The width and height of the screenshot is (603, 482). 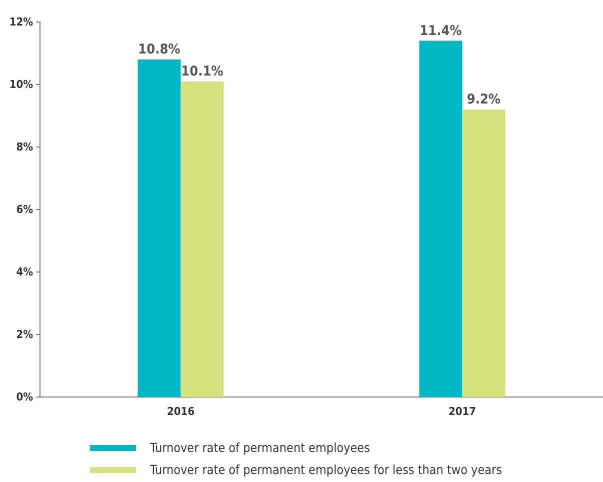 What do you see at coordinates (21, 85) in the screenshot?
I see `y-tick-label: 10%` at bounding box center [21, 85].